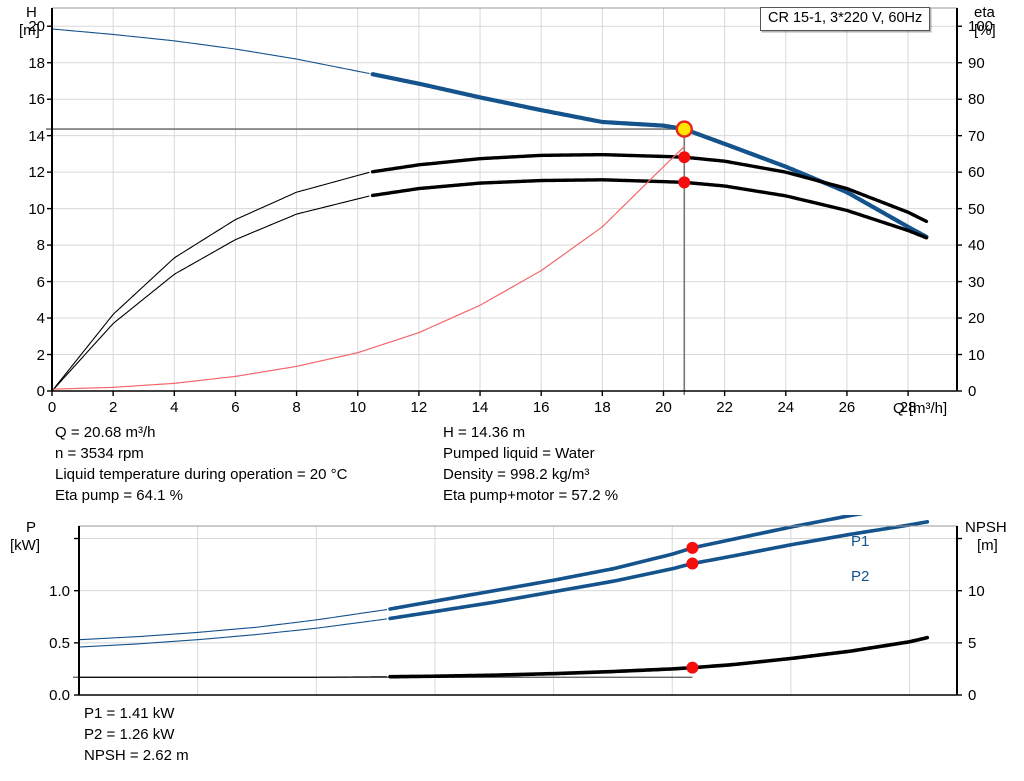  What do you see at coordinates (663, 407) in the screenshot?
I see `top-chart-x-tick-label: 20` at bounding box center [663, 407].